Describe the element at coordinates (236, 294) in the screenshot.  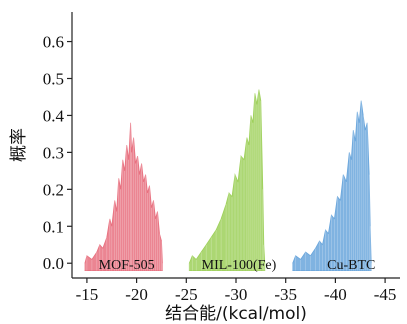
I see `x-tick-label: -30` at that location.